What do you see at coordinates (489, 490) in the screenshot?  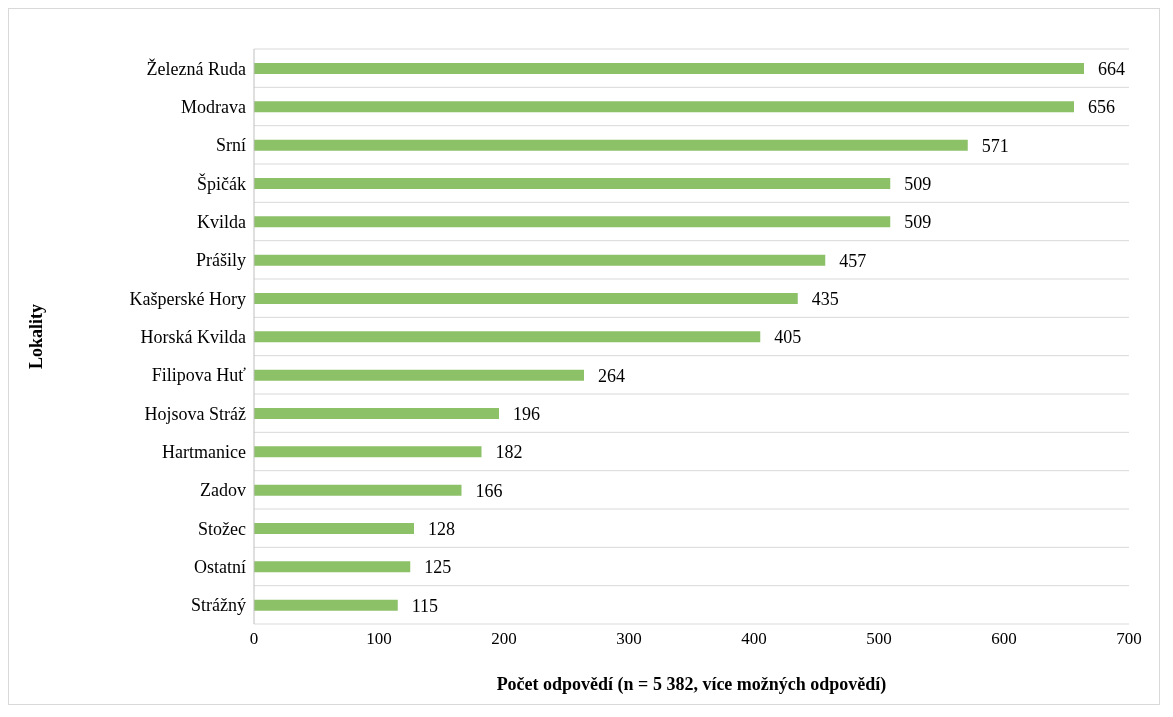 I see `data-label: 166` at bounding box center [489, 490].